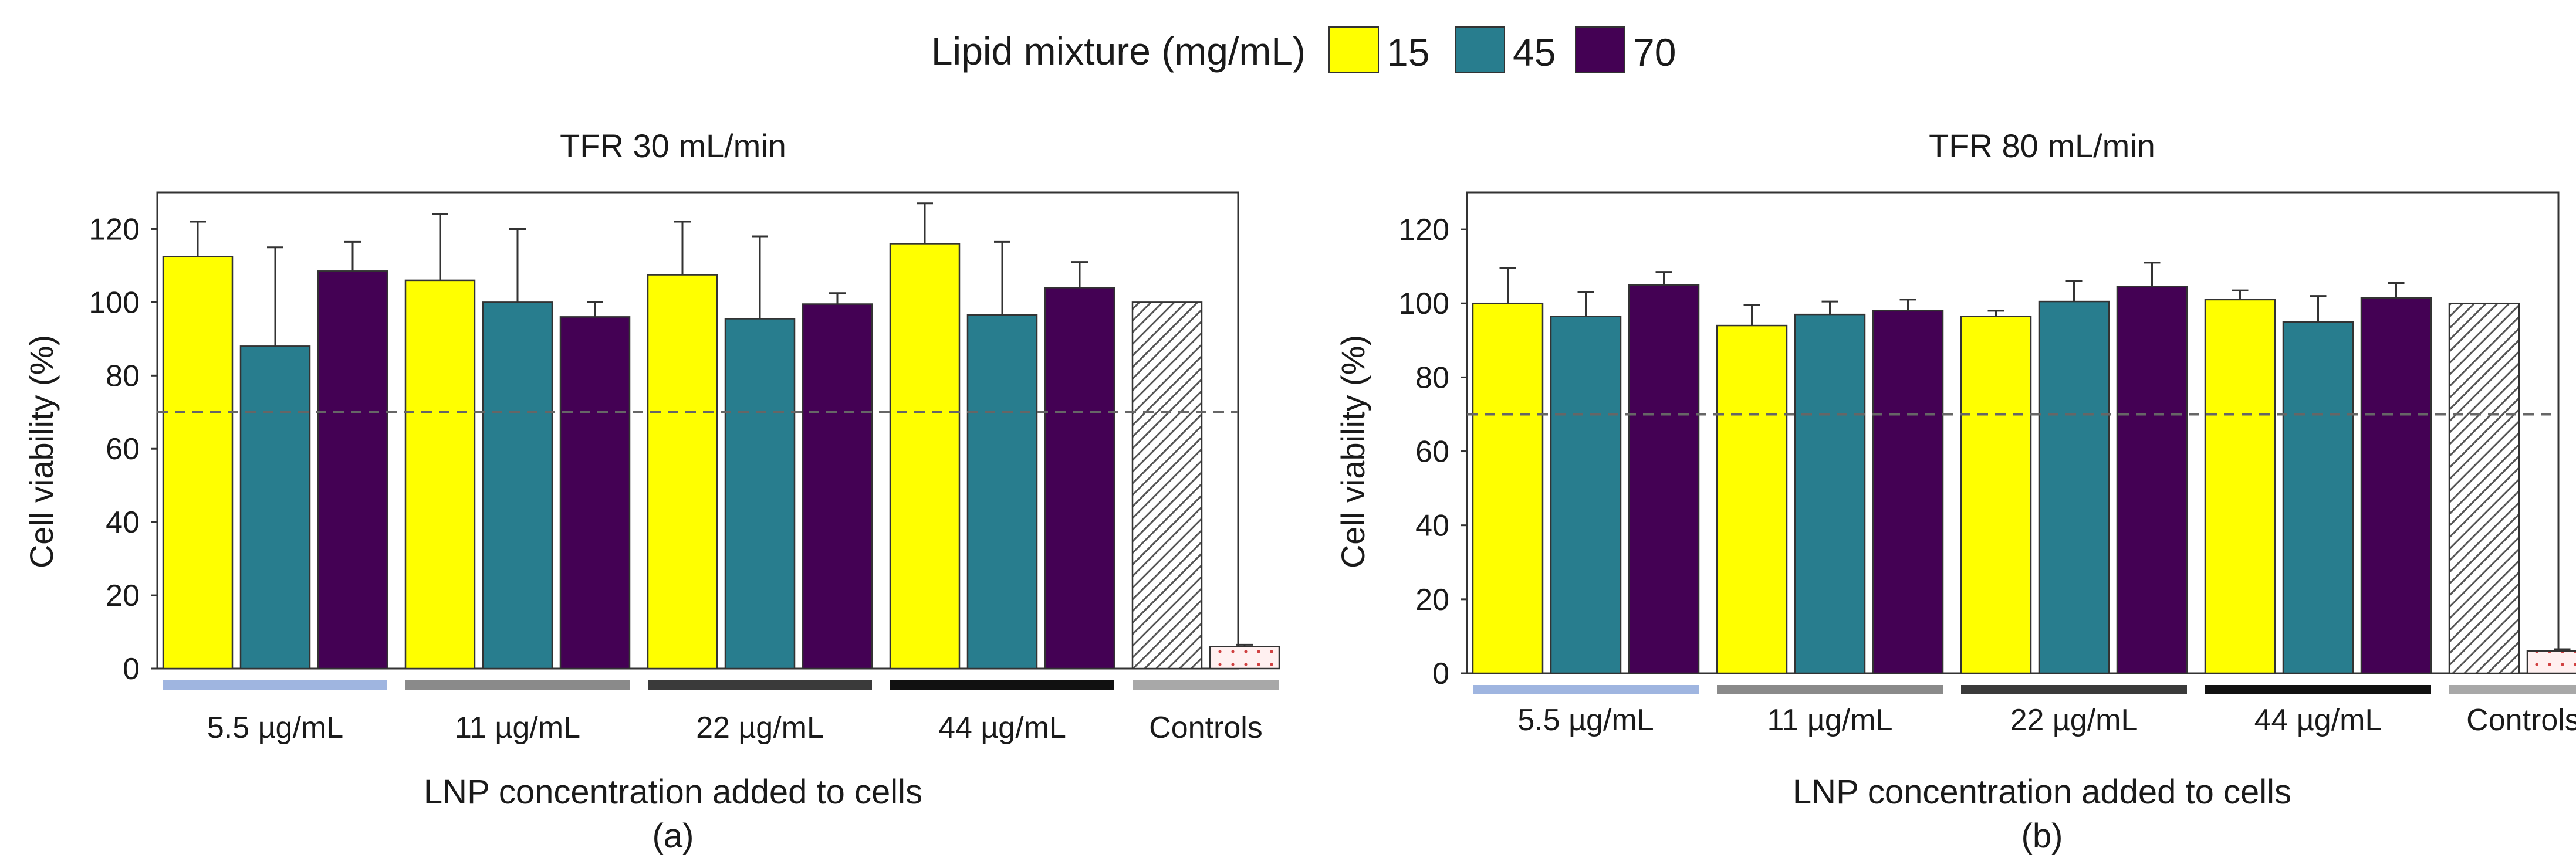  I want to click on panel-b-title: TFR 80 mL/min, so click(2042, 145).